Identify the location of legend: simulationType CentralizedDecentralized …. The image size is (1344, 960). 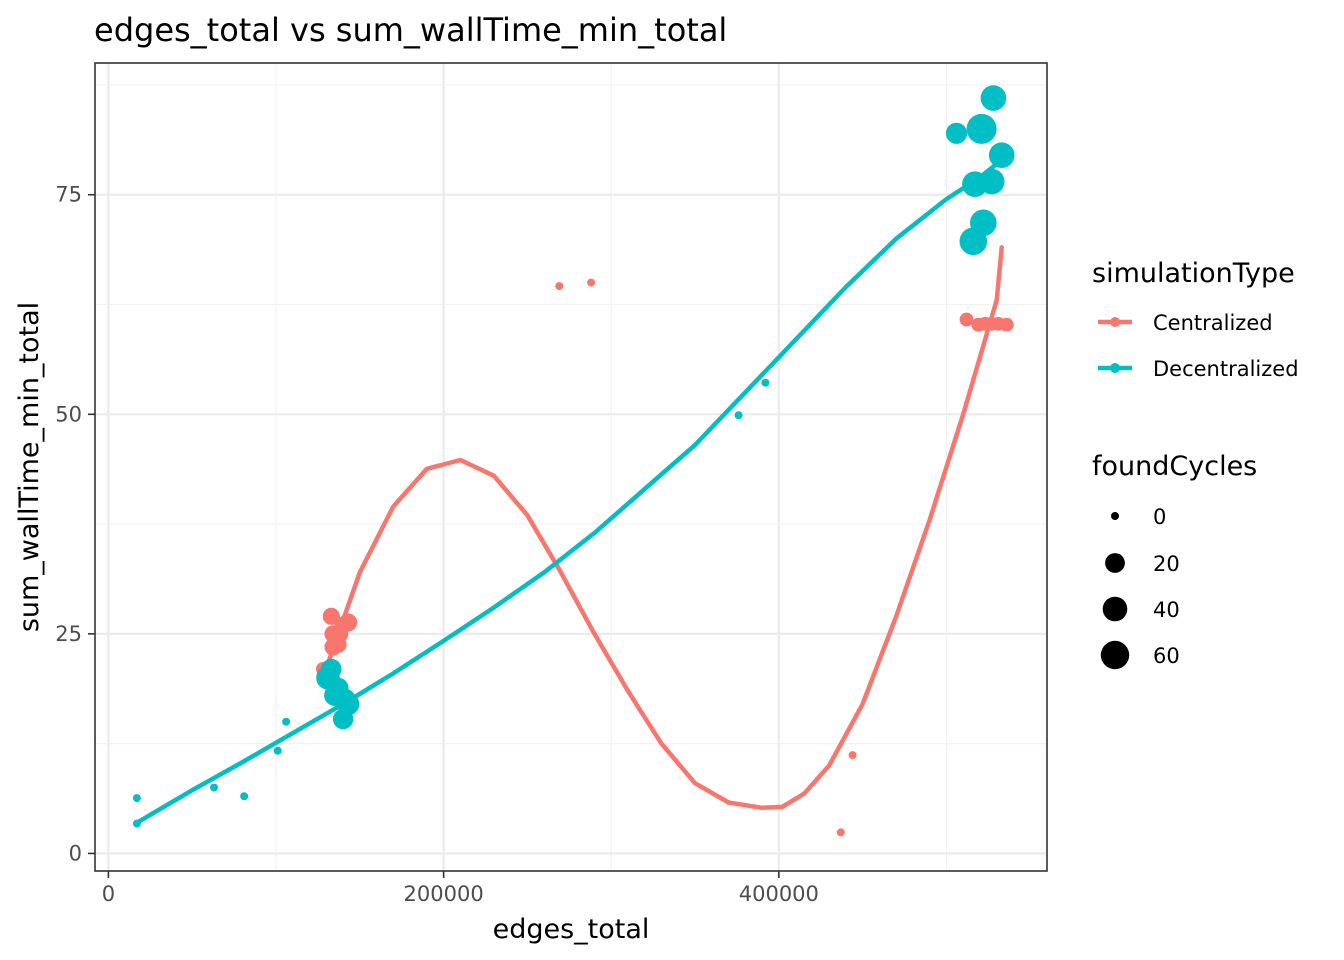
(1195, 464).